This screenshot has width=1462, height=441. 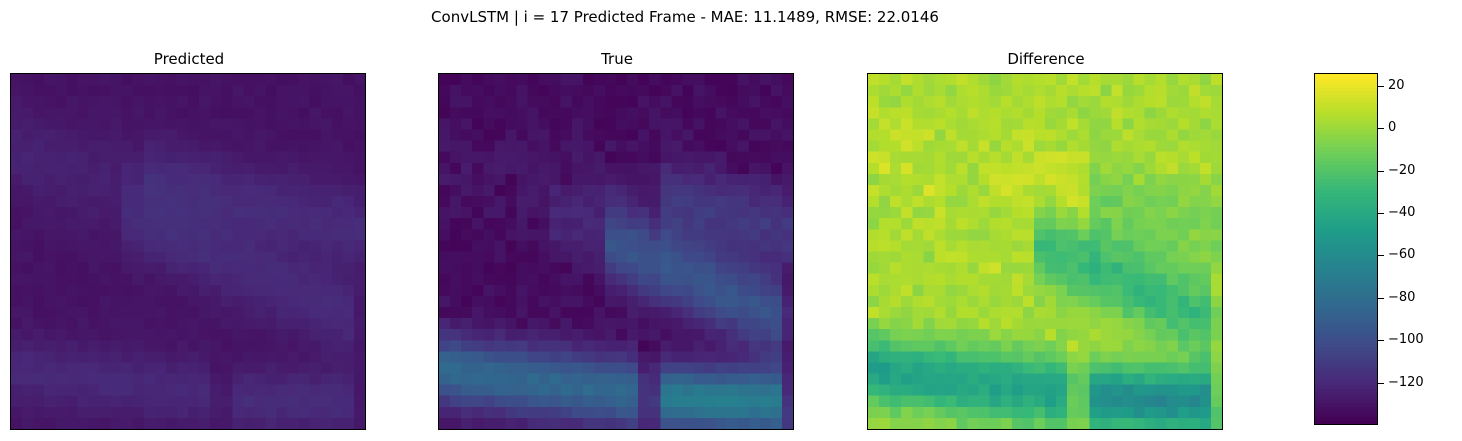 What do you see at coordinates (1402, 170) in the screenshot?
I see `colorbar-tick-label: −20` at bounding box center [1402, 170].